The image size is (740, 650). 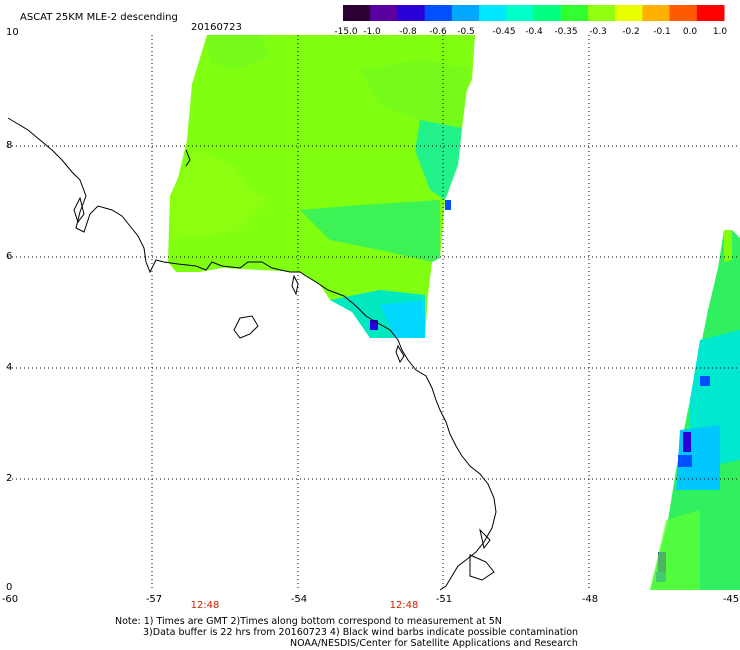 What do you see at coordinates (590, 599) in the screenshot?
I see `lon-label: -48` at bounding box center [590, 599].